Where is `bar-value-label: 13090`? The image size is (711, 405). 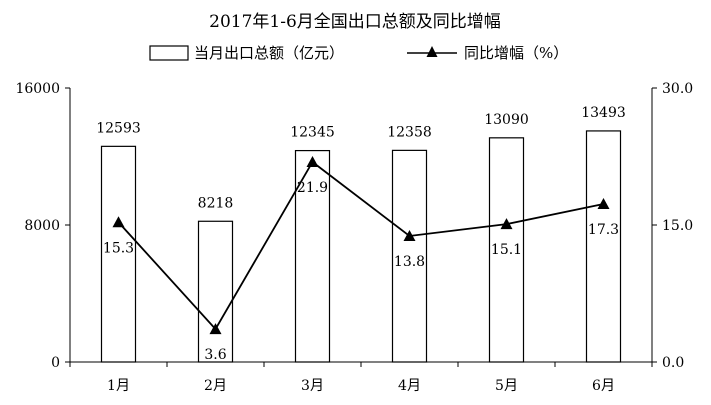
bar-value-label: 13090 is located at coordinates (506, 120).